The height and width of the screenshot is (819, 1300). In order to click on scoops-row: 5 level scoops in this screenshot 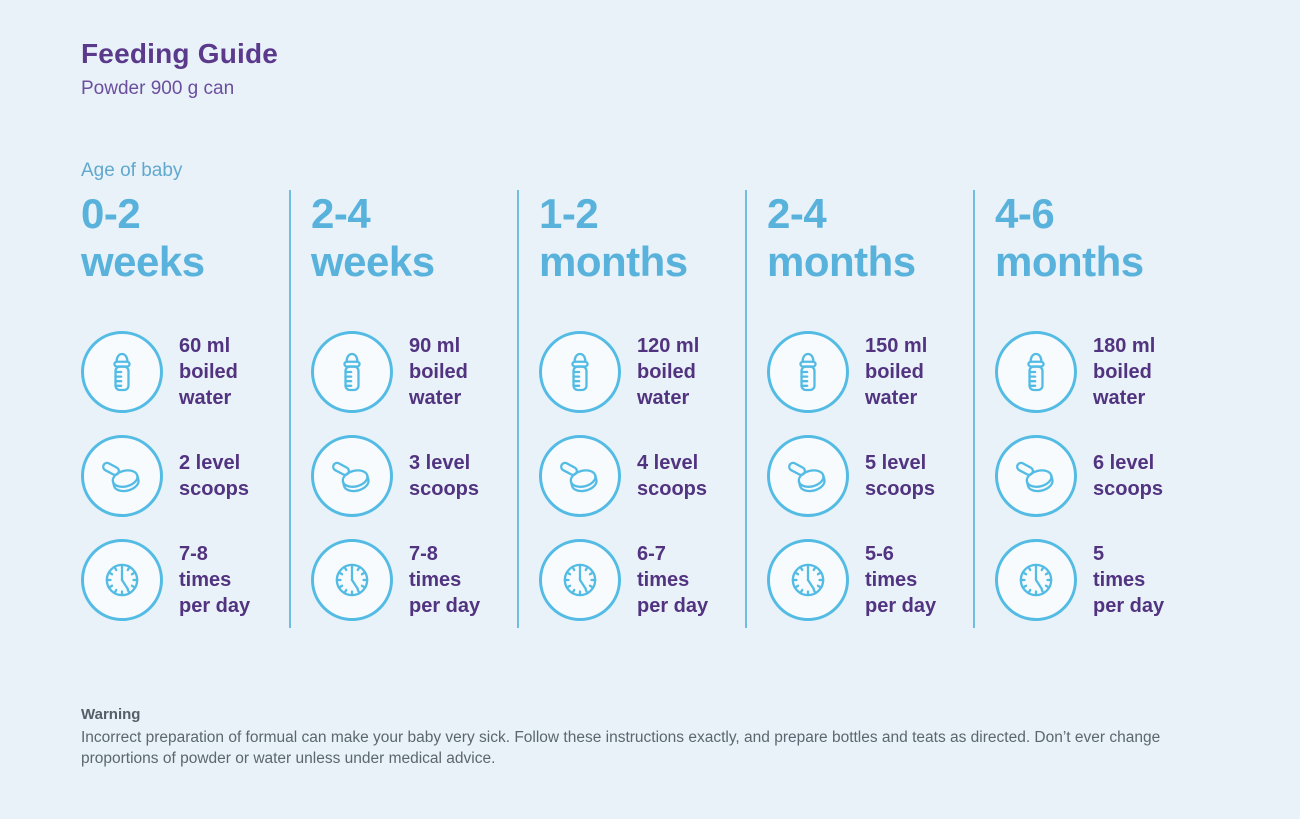, I will do `click(870, 476)`.